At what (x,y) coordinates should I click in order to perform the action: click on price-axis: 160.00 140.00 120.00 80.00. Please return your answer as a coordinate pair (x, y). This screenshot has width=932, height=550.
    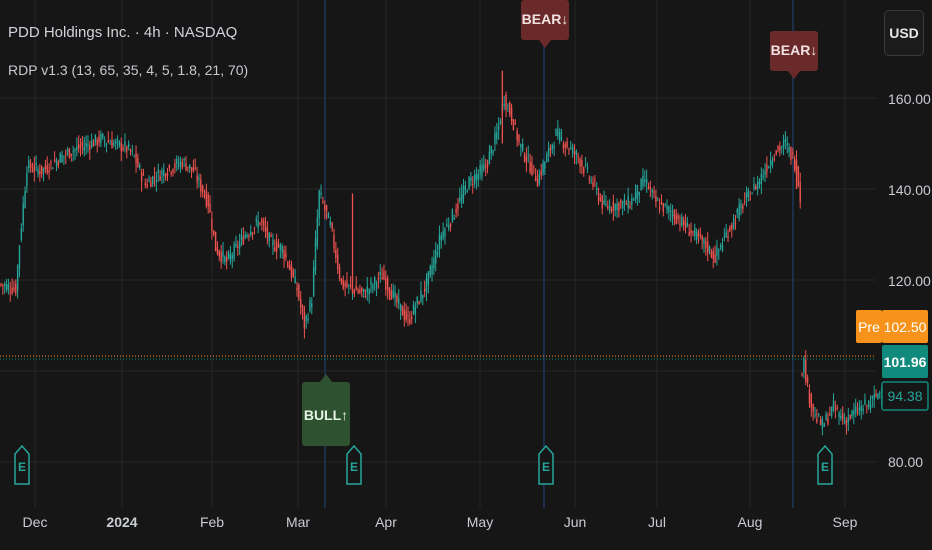
    Looking at the image, I should click on (909, 280).